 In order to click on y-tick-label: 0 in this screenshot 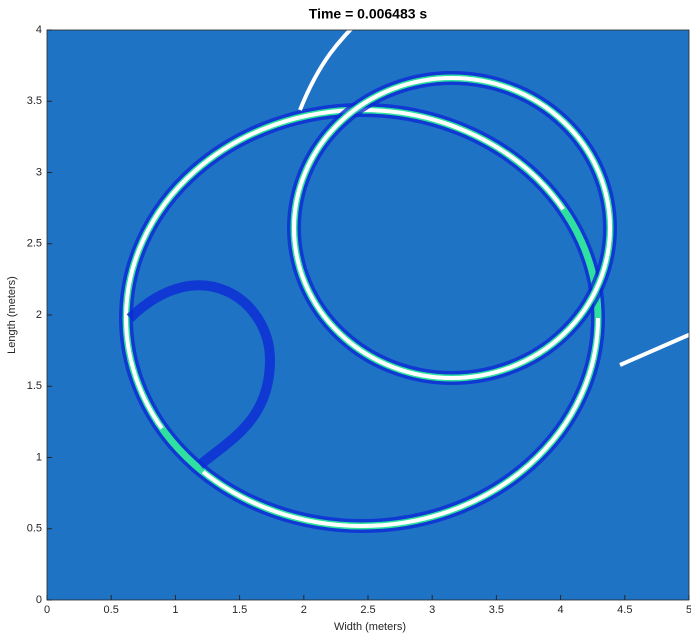, I will do `click(39, 600)`.